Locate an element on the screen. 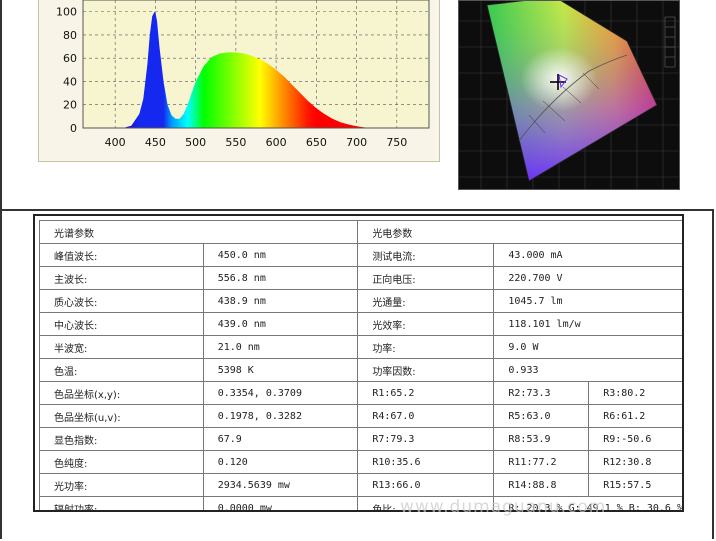 This screenshot has height=541, width=716. param-value: 0.3354, 0.3709 is located at coordinates (280, 393).